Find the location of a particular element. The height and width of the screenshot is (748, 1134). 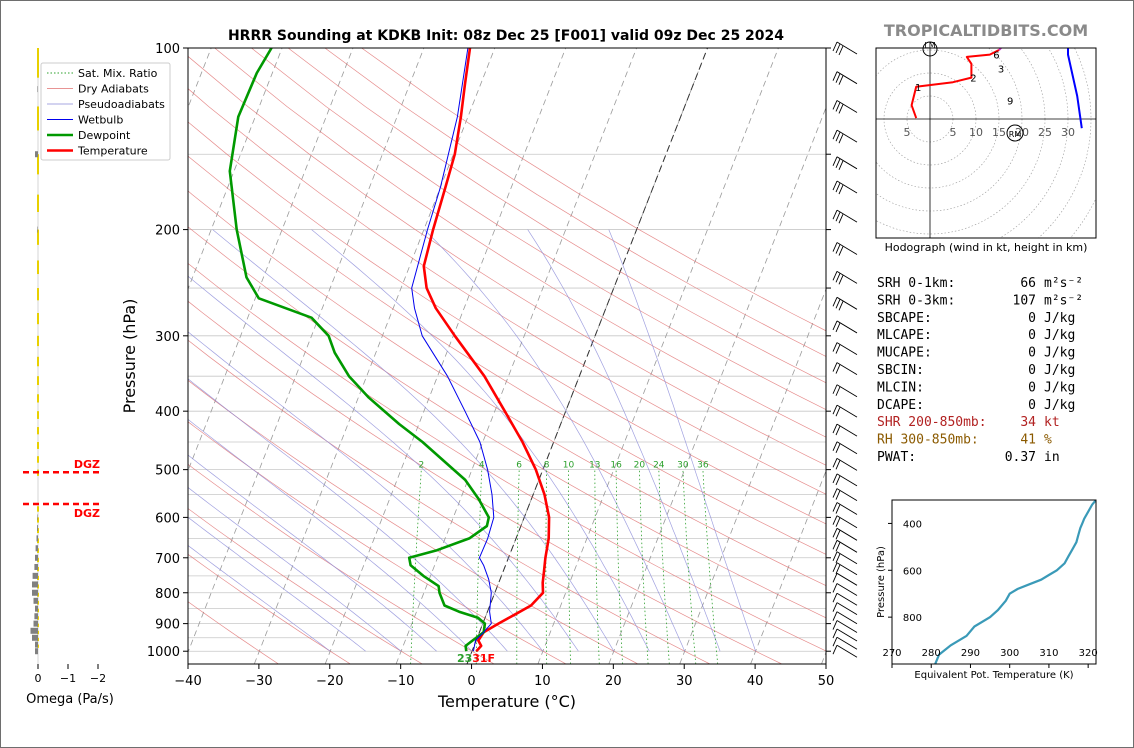

index-value: 66 is located at coordinates (1028, 283).